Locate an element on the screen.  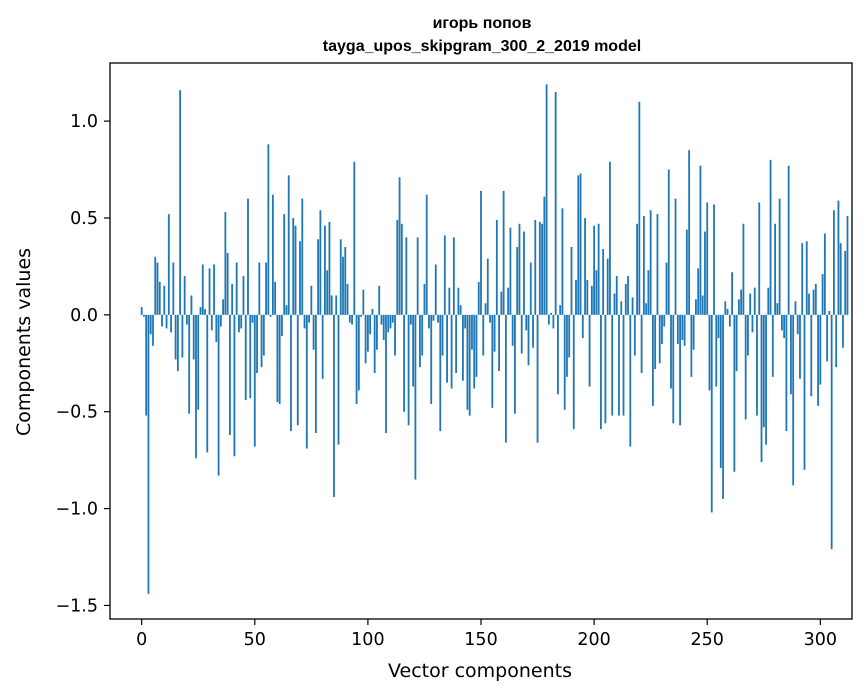
x-tick-label: 150 is located at coordinates (480, 640).